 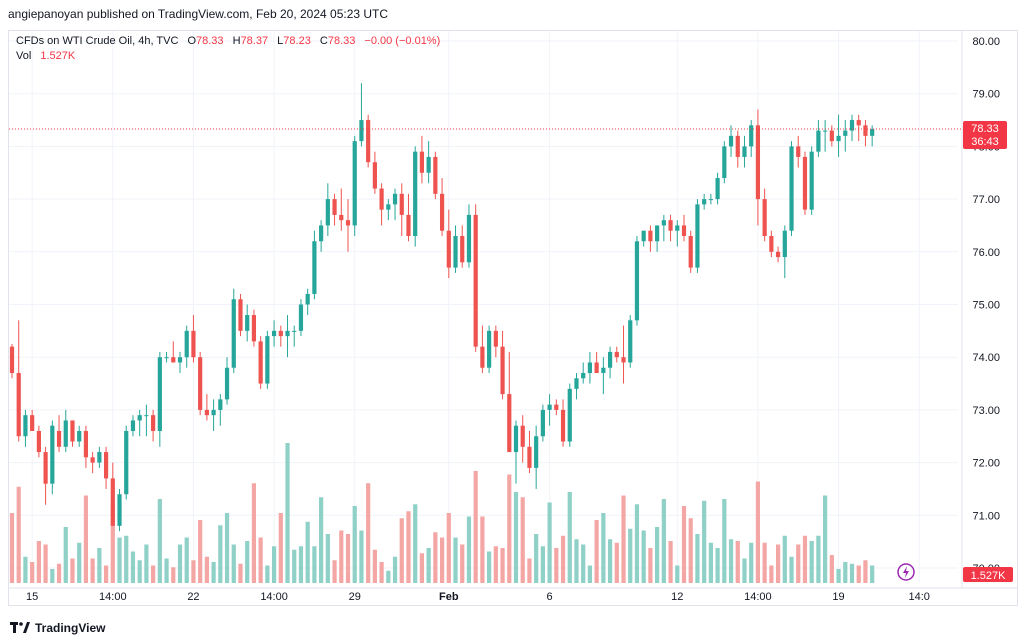 I want to click on x-tick-label: 6, so click(x=550, y=597).